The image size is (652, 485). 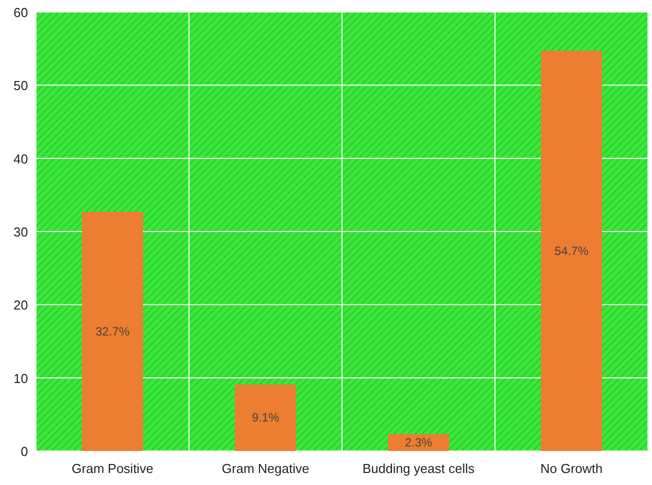 I want to click on data-label: 54.7%, so click(x=571, y=251).